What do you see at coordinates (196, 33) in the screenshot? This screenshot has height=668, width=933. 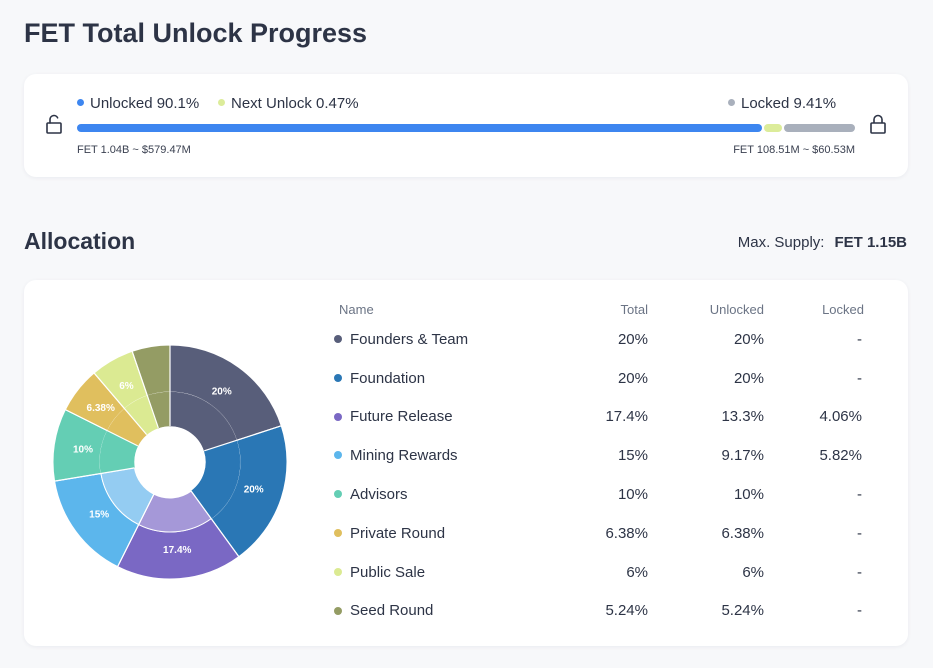 I see `page-title: FET Total Unlock Progress` at bounding box center [196, 33].